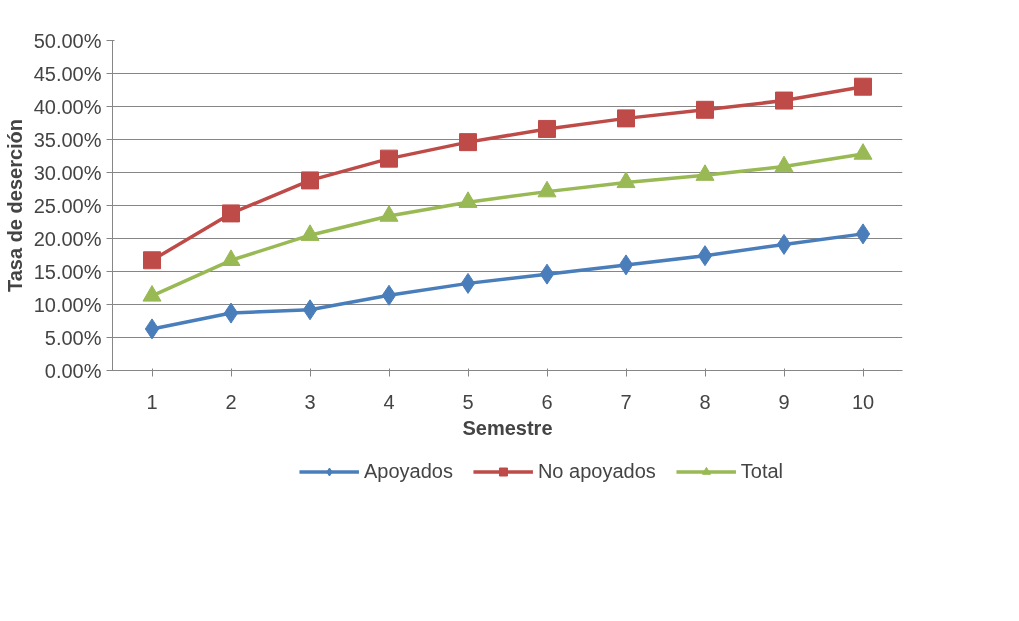  What do you see at coordinates (67, 73) in the screenshot?
I see `y-tick-label: 45.00%` at bounding box center [67, 73].